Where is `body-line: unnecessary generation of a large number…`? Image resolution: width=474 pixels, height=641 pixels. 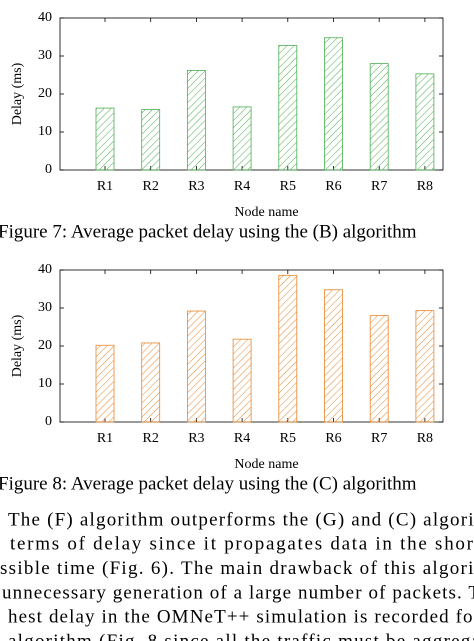 body-line: unnecessary generation of a large number… is located at coordinates (238, 592).